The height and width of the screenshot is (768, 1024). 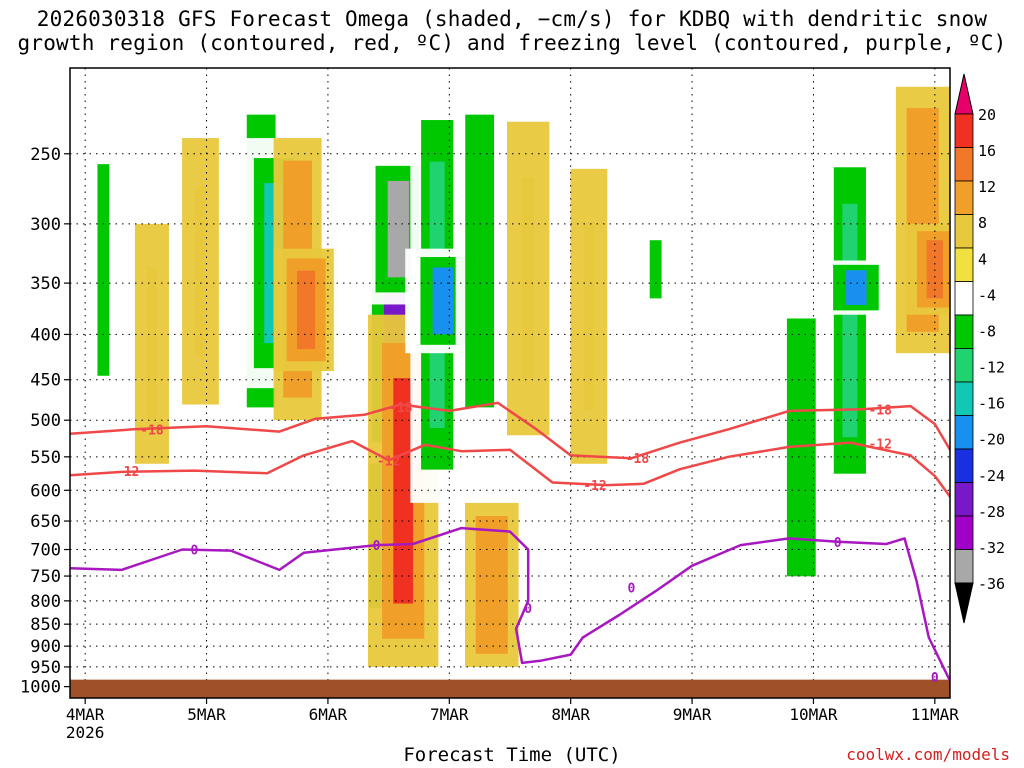 I want to click on y-tick-label: 750, so click(x=45, y=577).